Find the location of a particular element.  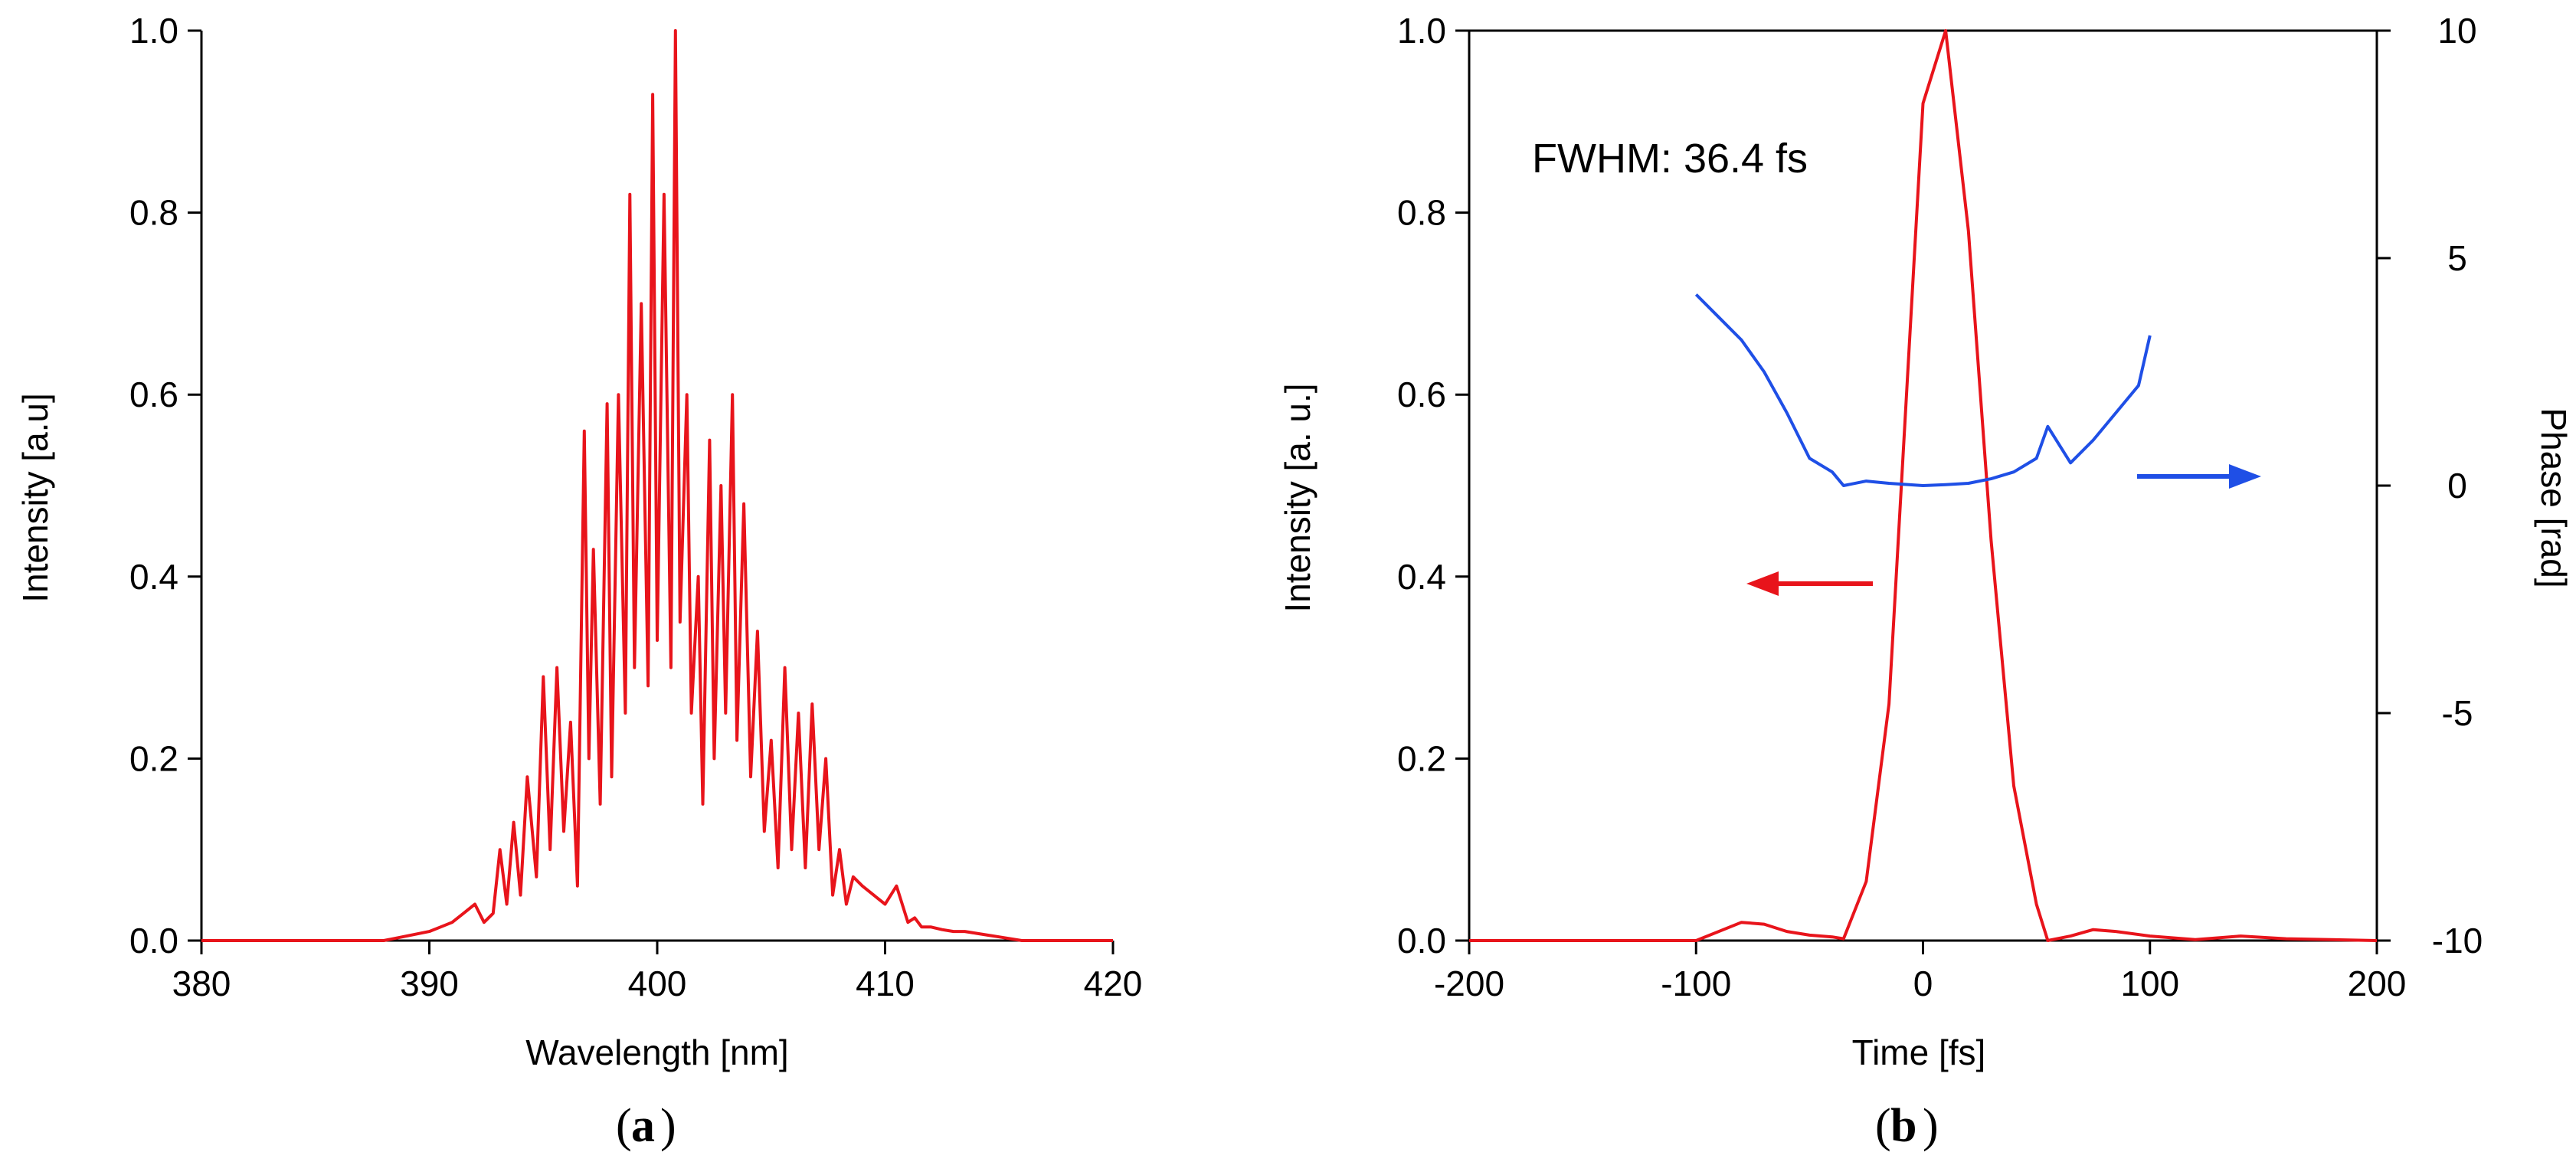

panel-a-y-tick-label: 0.8 is located at coordinates (153, 213).